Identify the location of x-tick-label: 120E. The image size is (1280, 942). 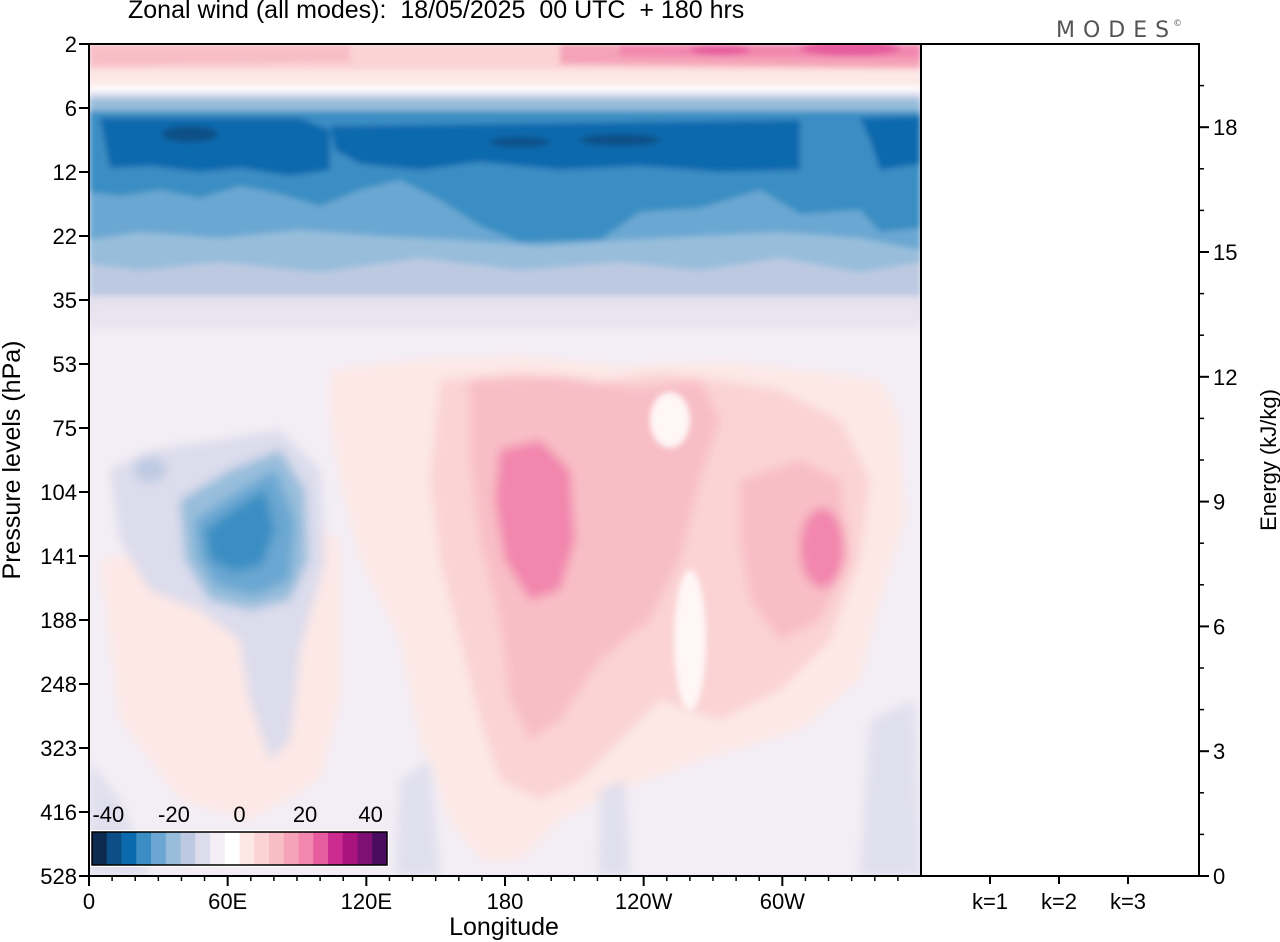
(366, 901).